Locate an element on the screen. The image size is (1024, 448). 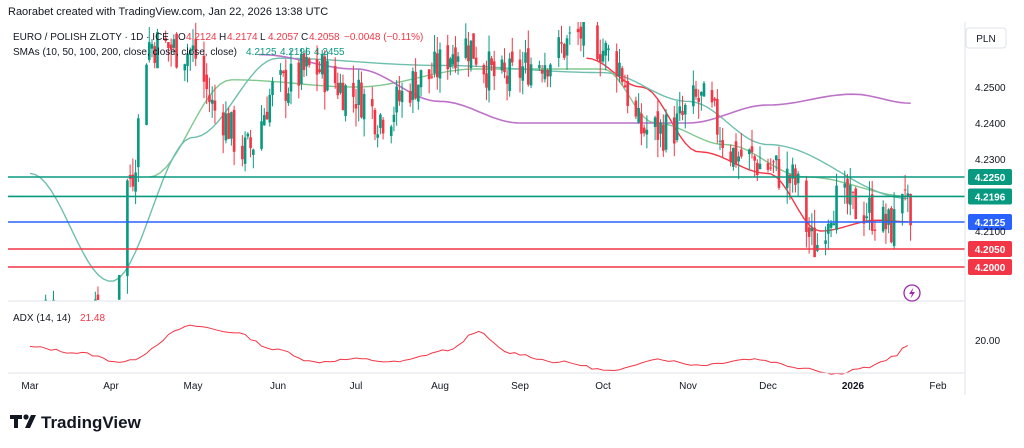
time-tick-label: Jun is located at coordinates (278, 386).